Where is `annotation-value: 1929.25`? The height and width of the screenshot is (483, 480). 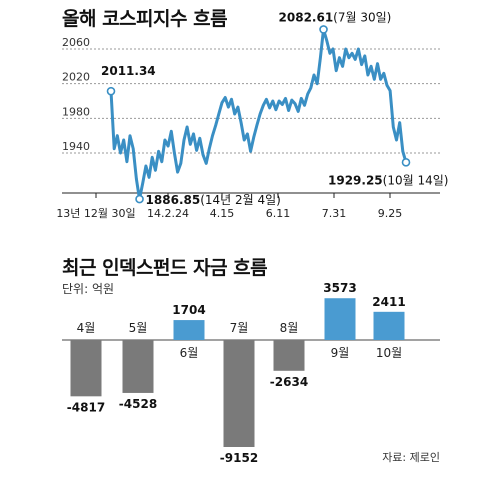
annotation-value: 1929.25 is located at coordinates (355, 180).